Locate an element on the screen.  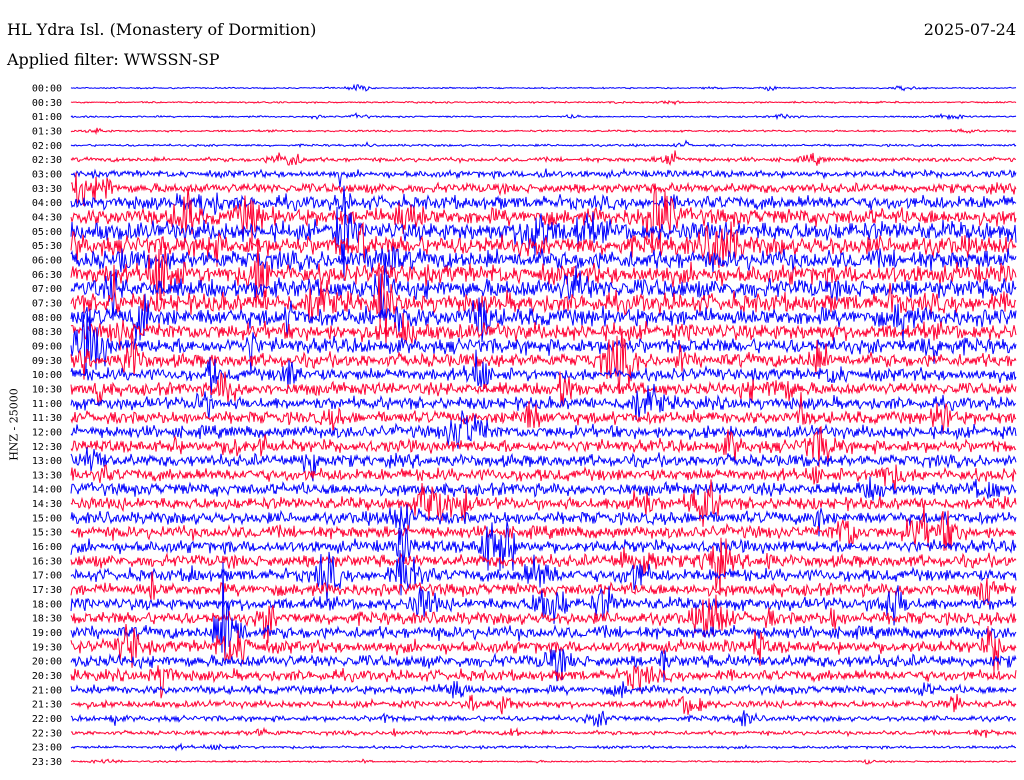
row-time-label: 19:30 is located at coordinates (47, 647).